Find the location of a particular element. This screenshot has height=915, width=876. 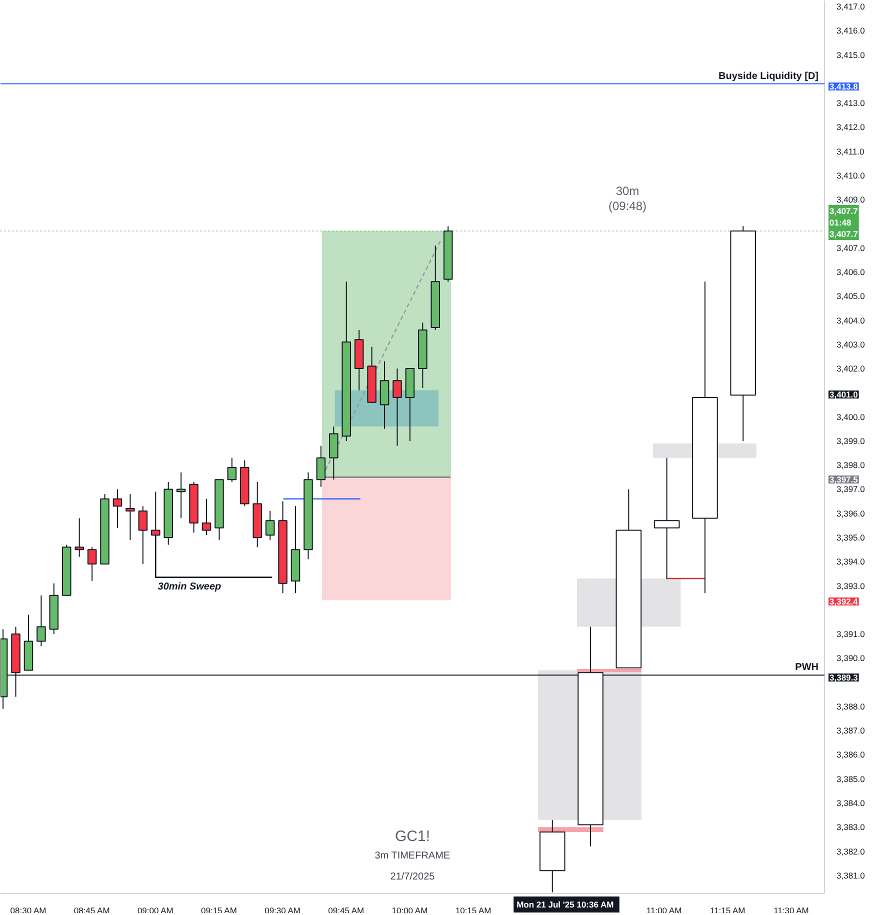

y-tick-label: 3,396.0 is located at coordinates (851, 513).